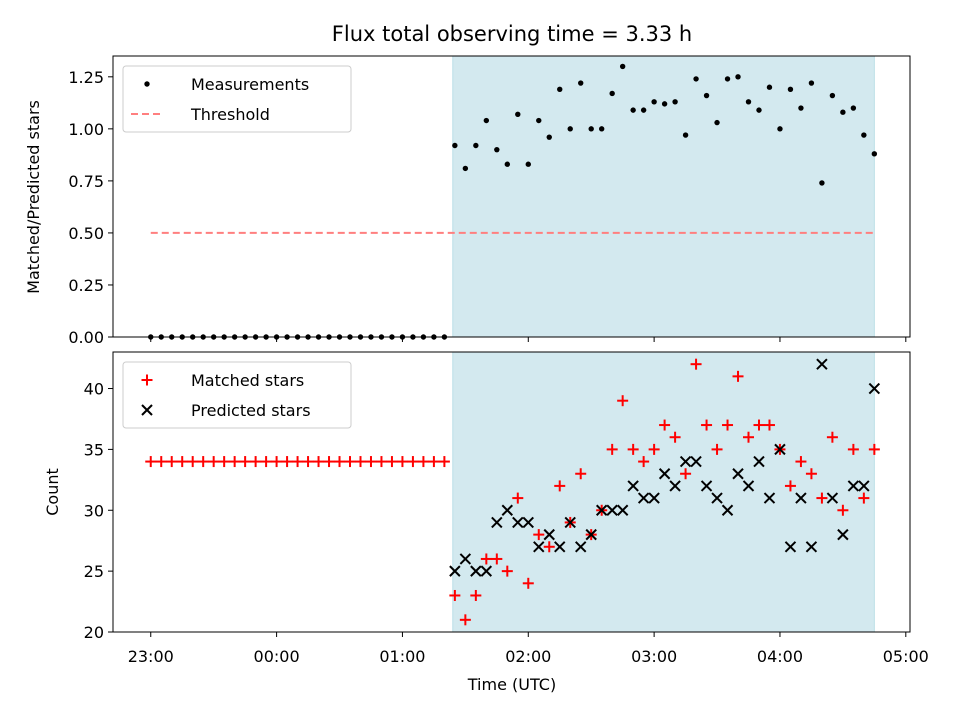  What do you see at coordinates (86, 181) in the screenshot?
I see `y-tick-label: 0.75` at bounding box center [86, 181].